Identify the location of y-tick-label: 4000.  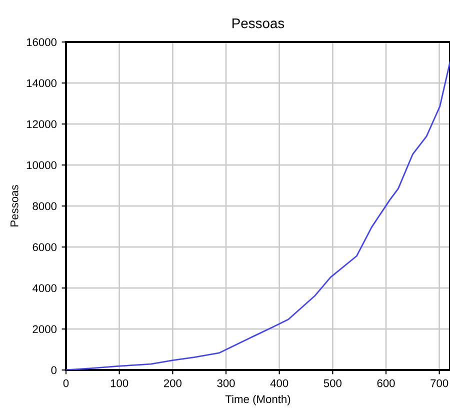
(44, 288).